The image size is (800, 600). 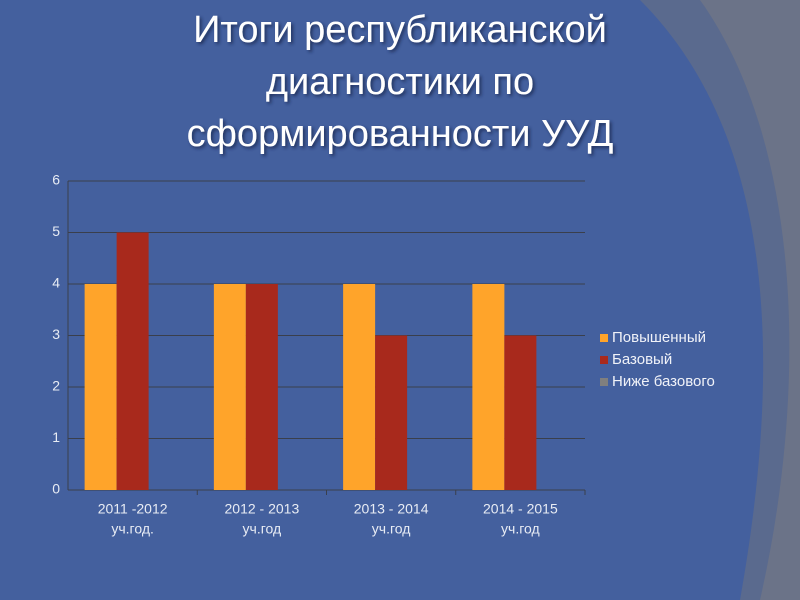 What do you see at coordinates (56, 489) in the screenshot?
I see `y-tick-label: 0` at bounding box center [56, 489].